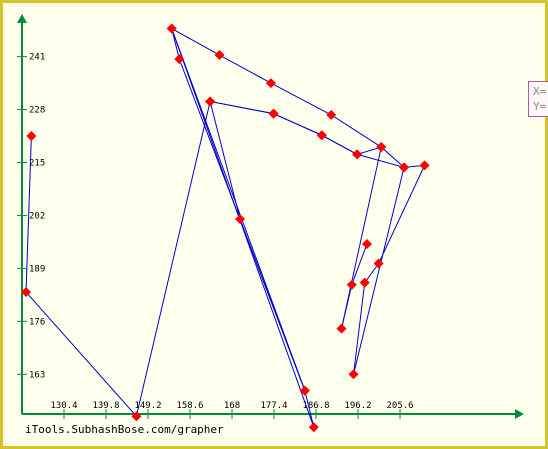  I want to click on tooltip-y-label: Y=, so click(540, 106).